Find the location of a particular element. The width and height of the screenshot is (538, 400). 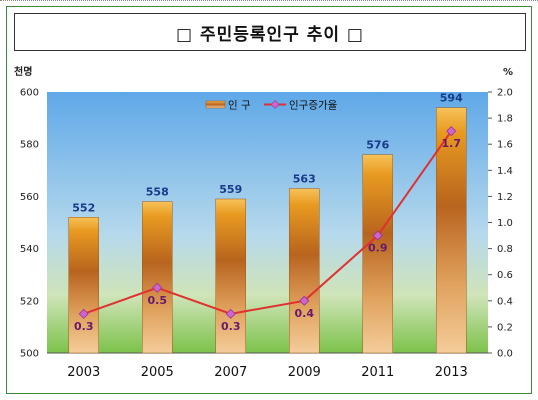

right-tick-label: 0.8 is located at coordinates (505, 249).